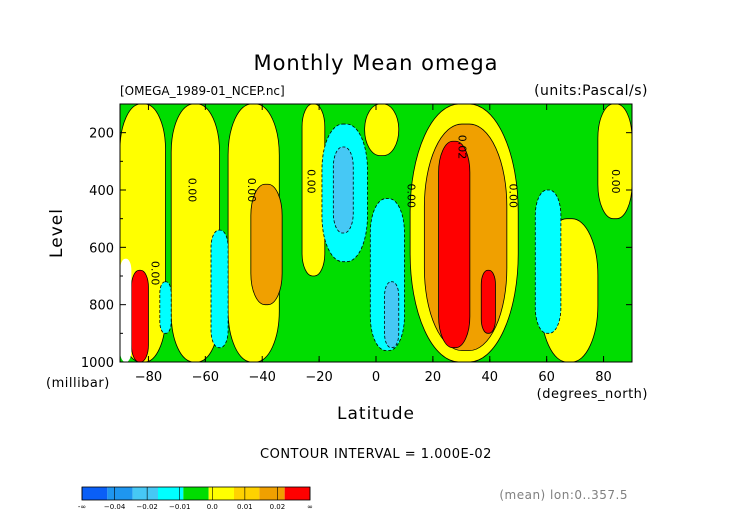  Describe the element at coordinates (97, 363) in the screenshot. I see `y-tick-label: 1000` at that location.